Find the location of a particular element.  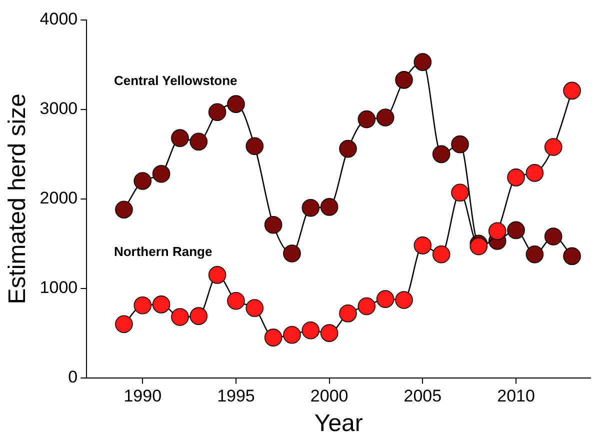

x-tick-label: 2000 is located at coordinates (329, 396).